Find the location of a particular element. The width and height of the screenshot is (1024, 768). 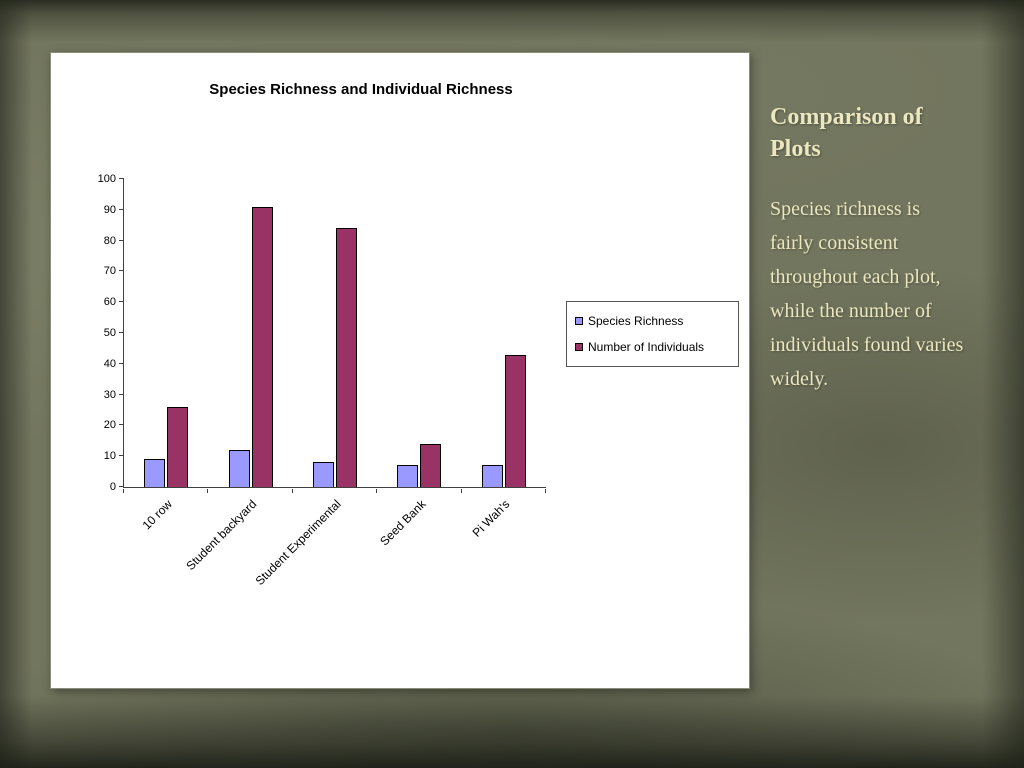

y-axis-tick-label: 70 is located at coordinates (109, 271).